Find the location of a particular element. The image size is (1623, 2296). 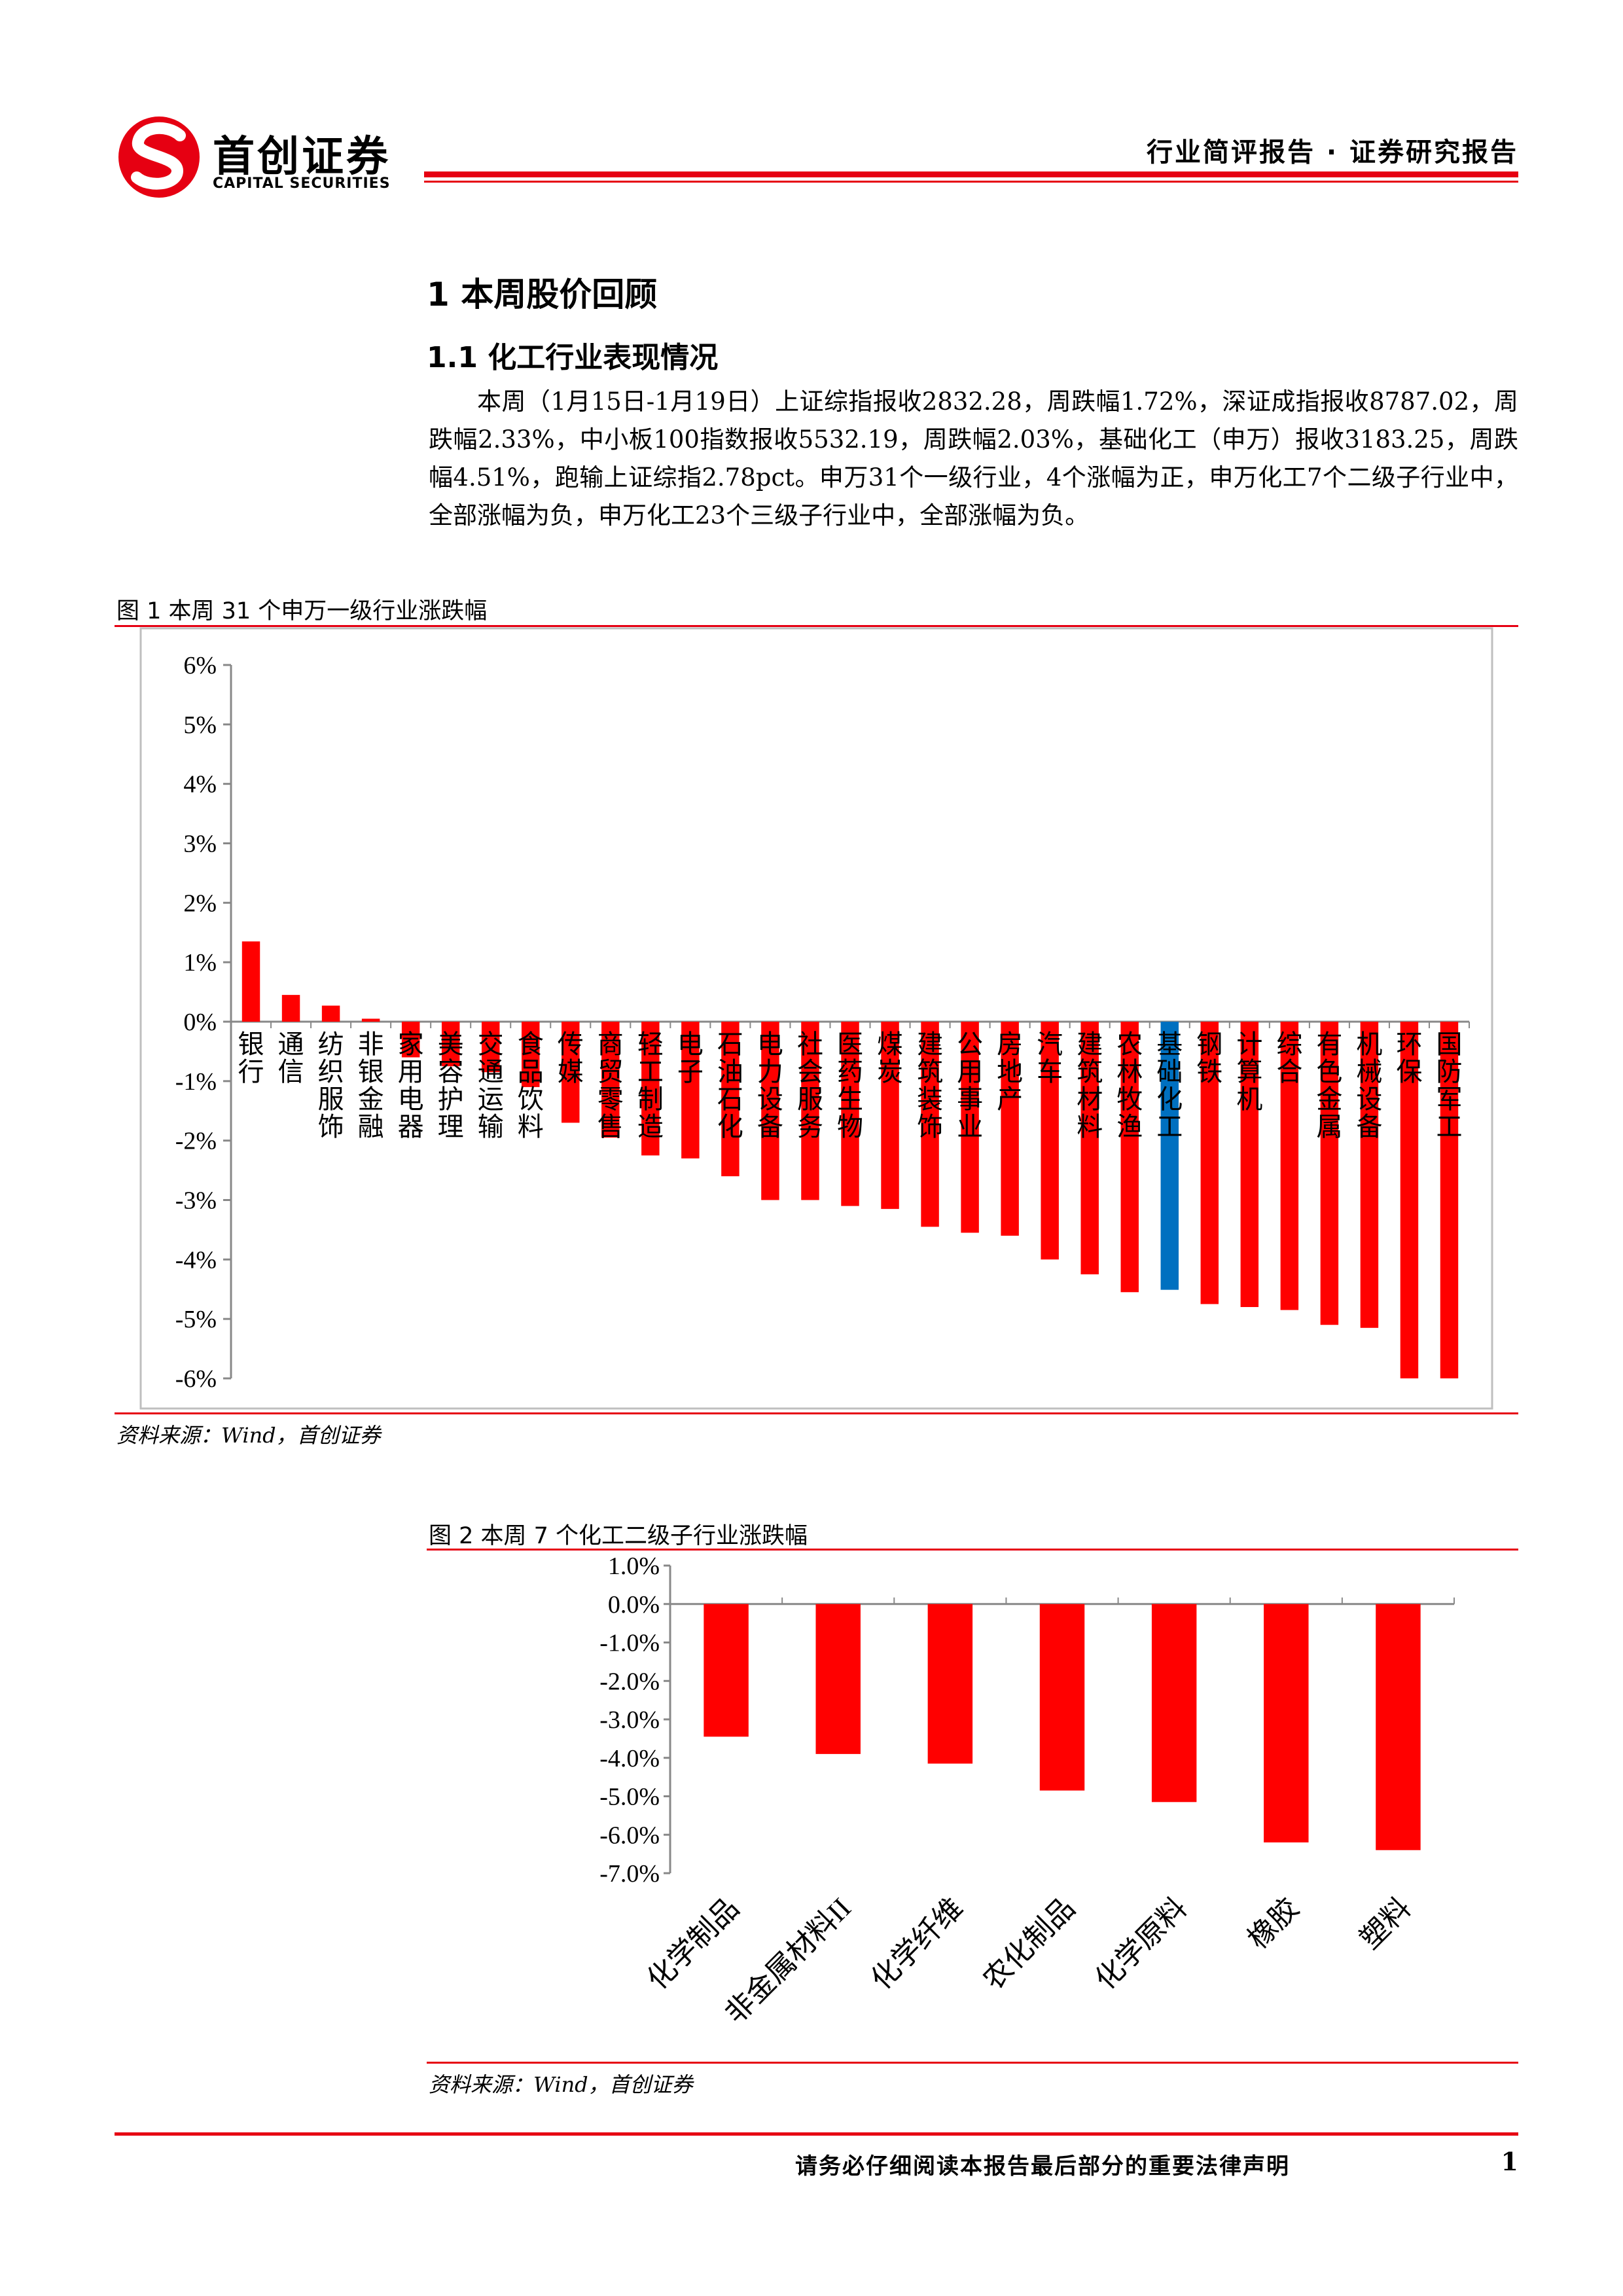

chart1-y-tick-label: 3% is located at coordinates (200, 845).